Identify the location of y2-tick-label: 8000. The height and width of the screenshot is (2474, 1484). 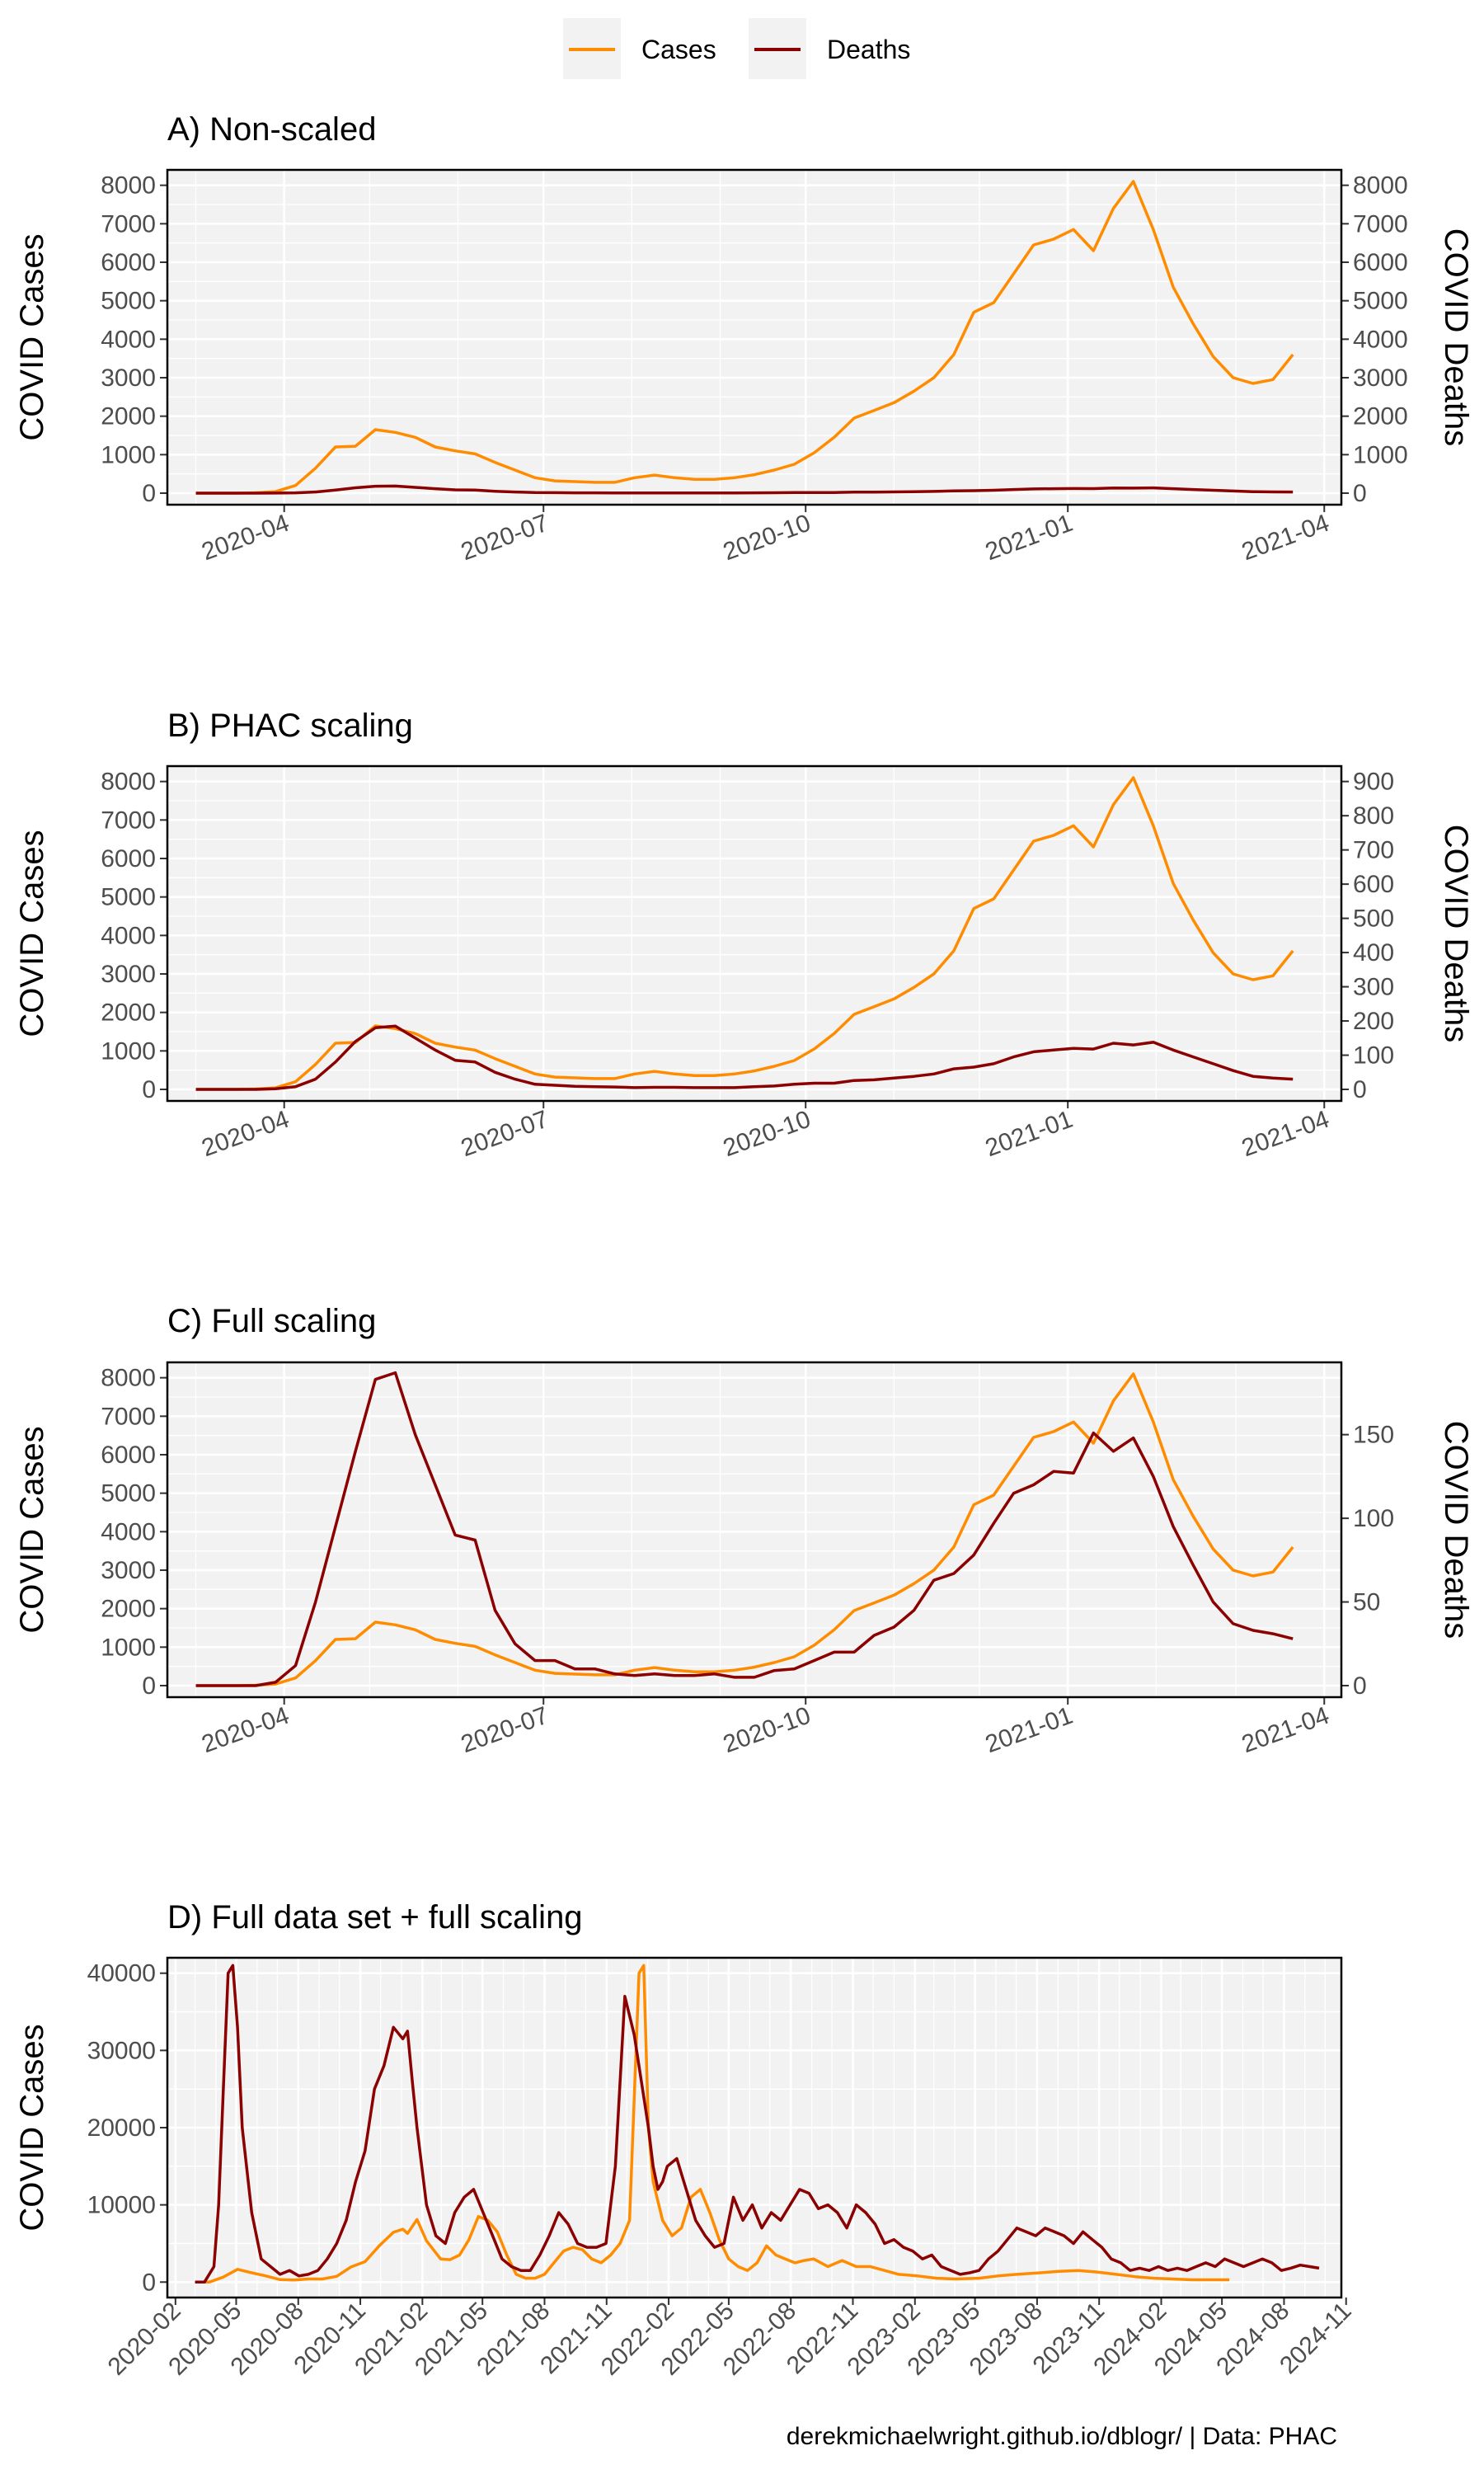
(1380, 186).